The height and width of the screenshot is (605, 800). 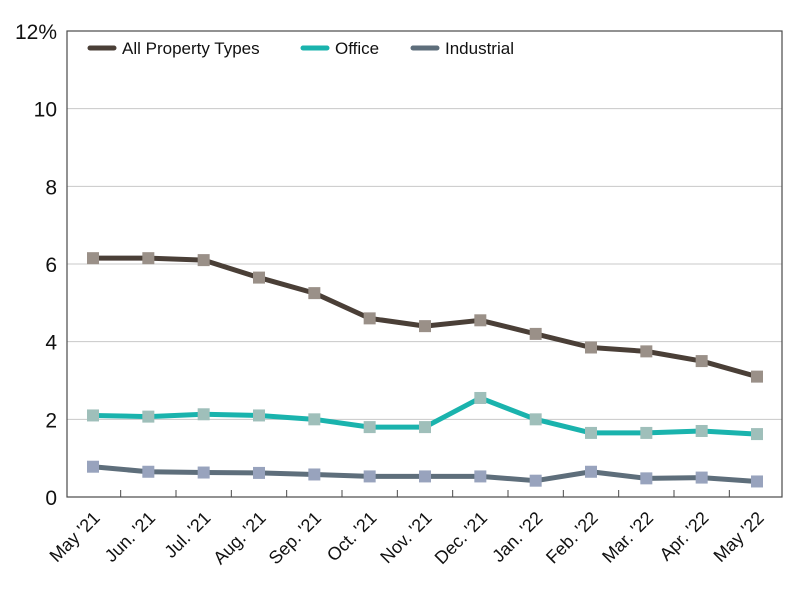 I want to click on x-tick-label: May '22, so click(x=739, y=537).